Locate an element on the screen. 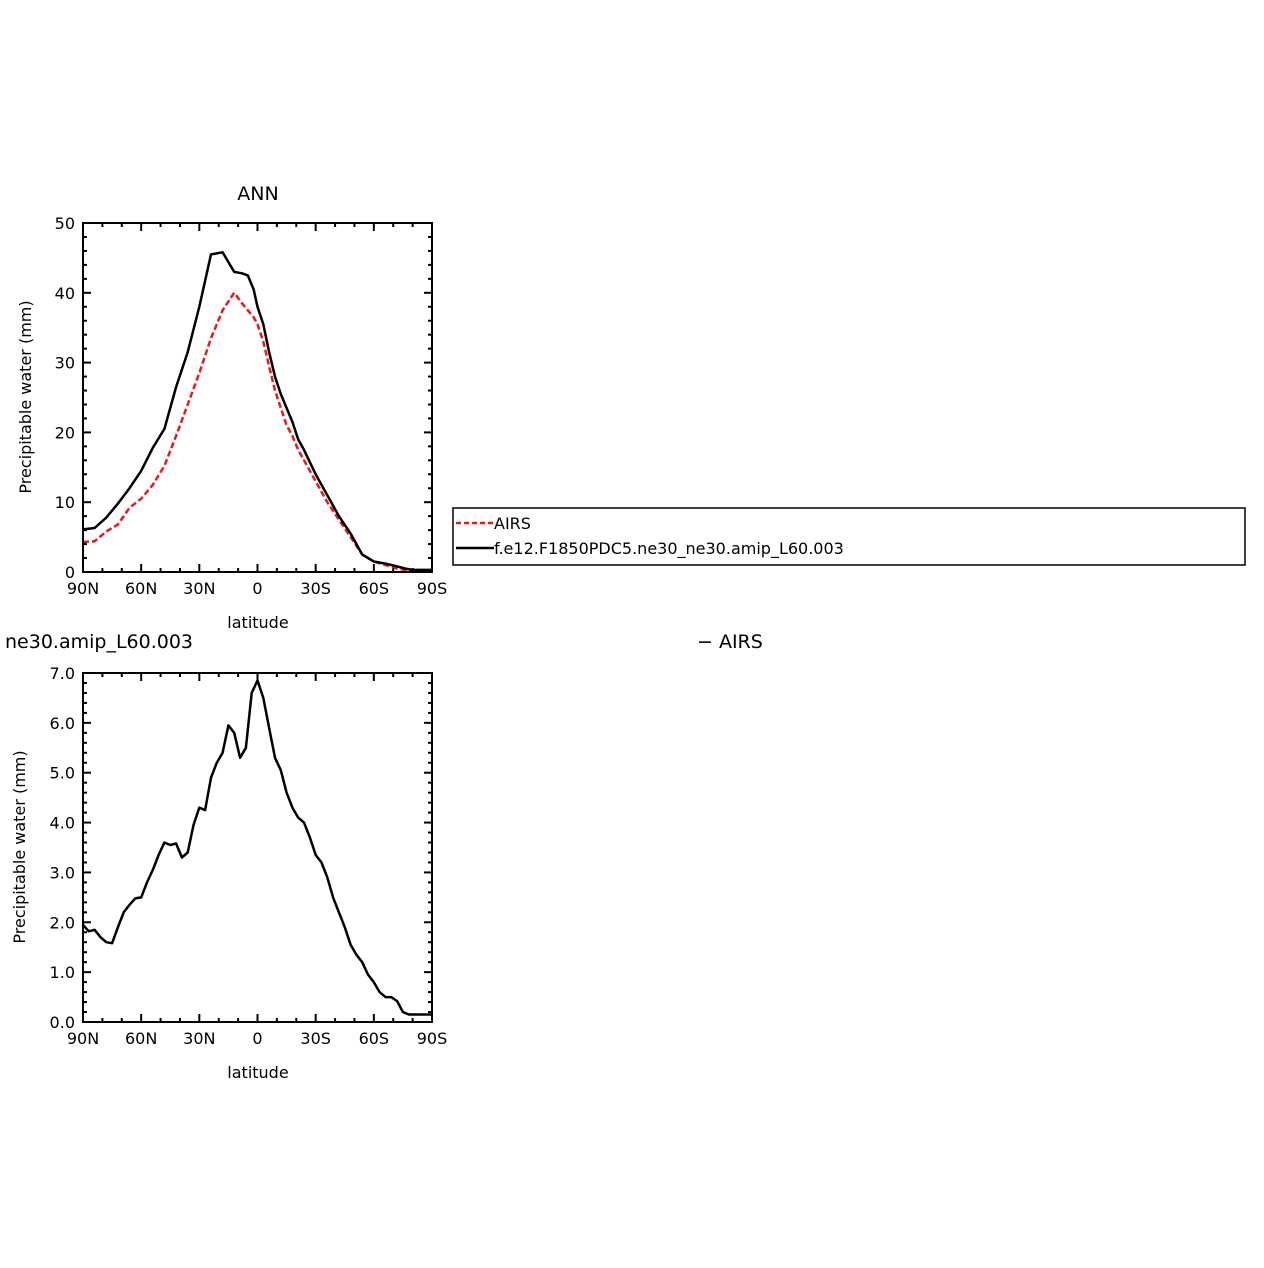 Image resolution: width=1264 pixels, height=1268 pixels. y-tick-label: 7.0 is located at coordinates (62, 673).